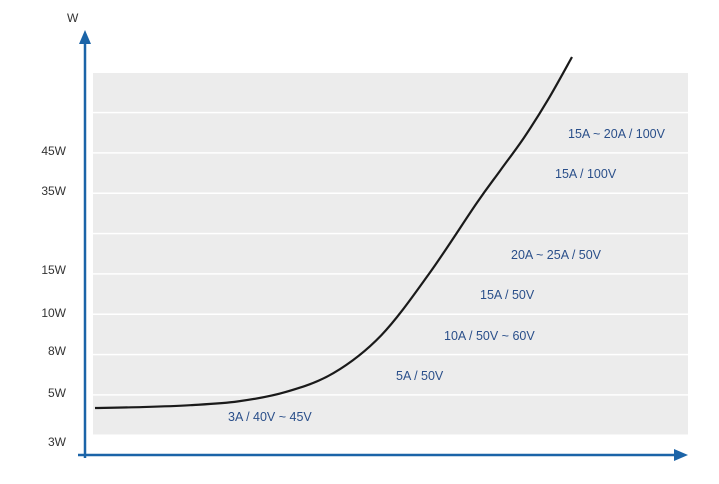 Image resolution: width=719 pixels, height=484 pixels. What do you see at coordinates (507, 295) in the screenshot?
I see `annotation-label: 15A / 50V` at bounding box center [507, 295].